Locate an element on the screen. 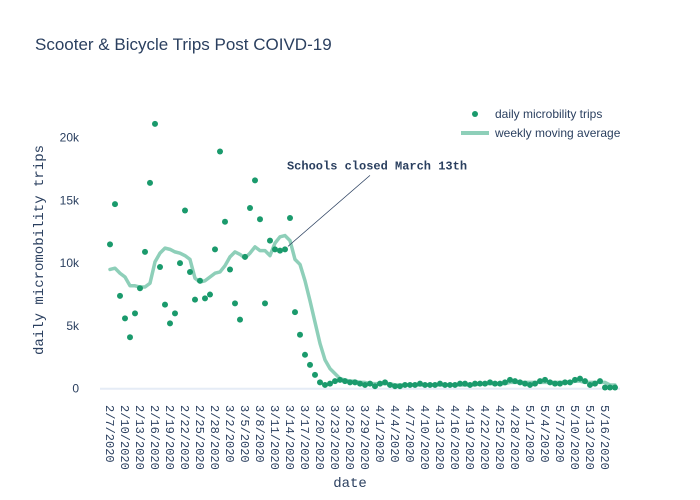  x-axis-title: date is located at coordinates (350, 484).